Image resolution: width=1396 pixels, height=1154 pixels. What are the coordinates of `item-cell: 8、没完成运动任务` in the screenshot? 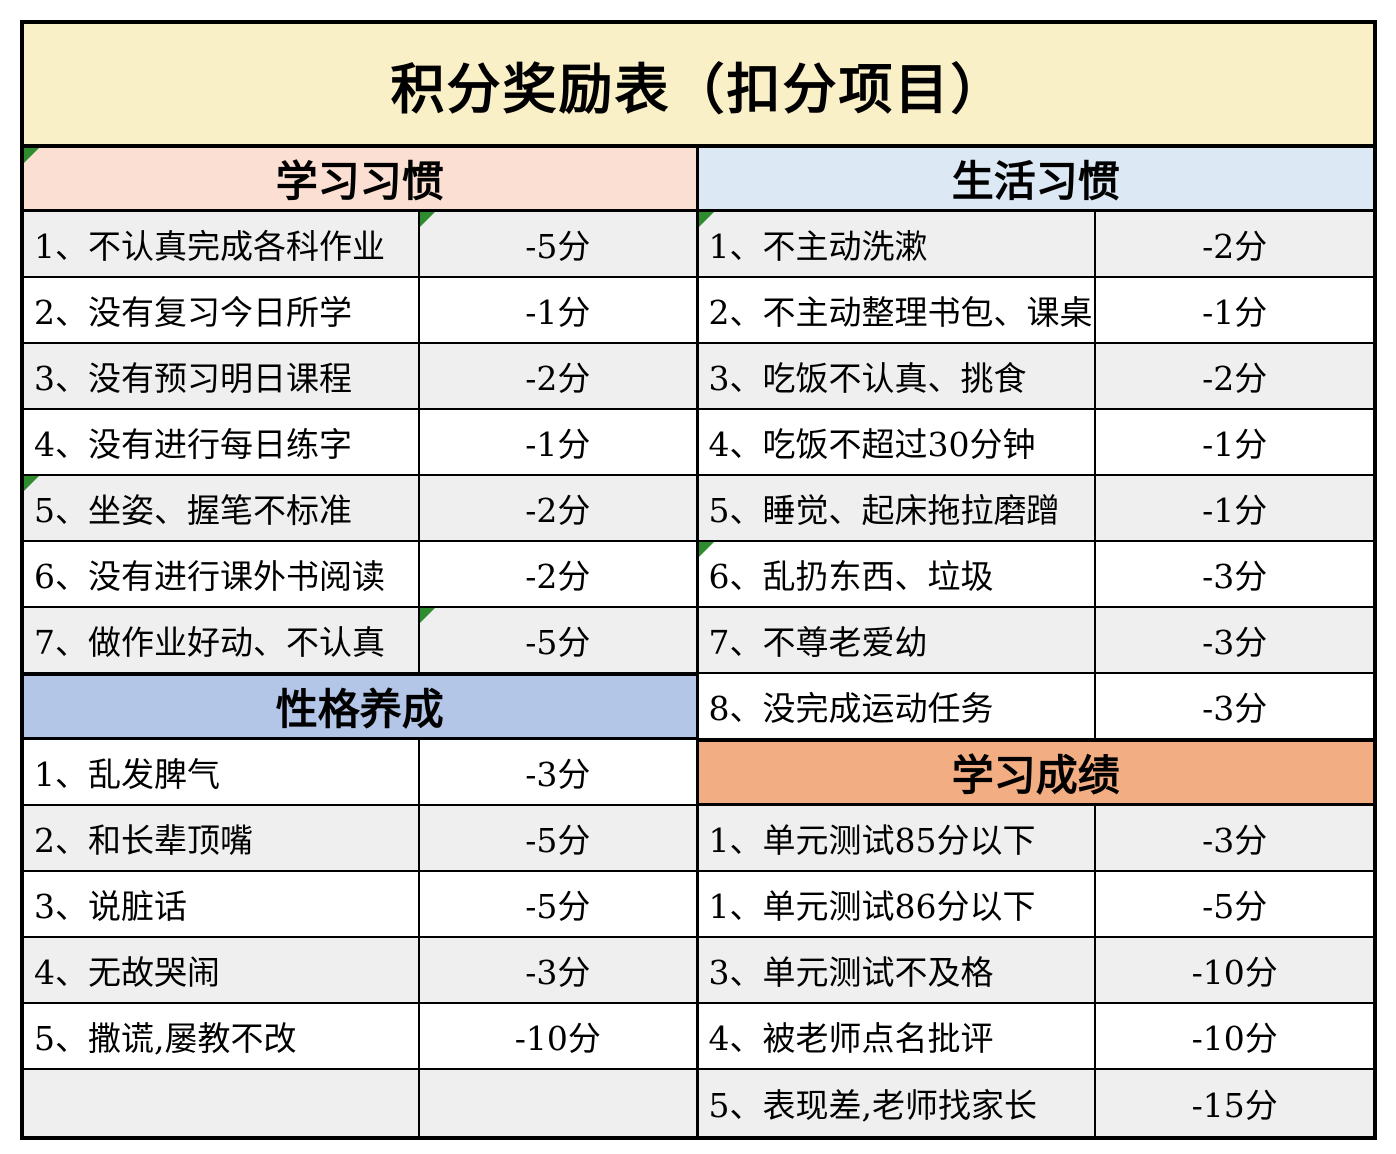 It's located at (898, 706).